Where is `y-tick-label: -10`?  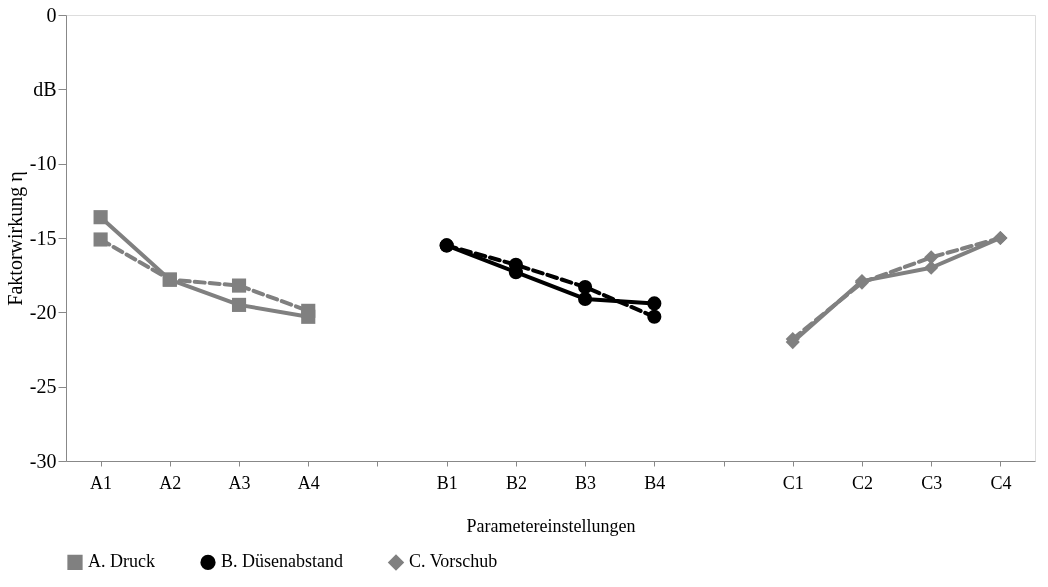
y-tick-label: -10 is located at coordinates (43, 163).